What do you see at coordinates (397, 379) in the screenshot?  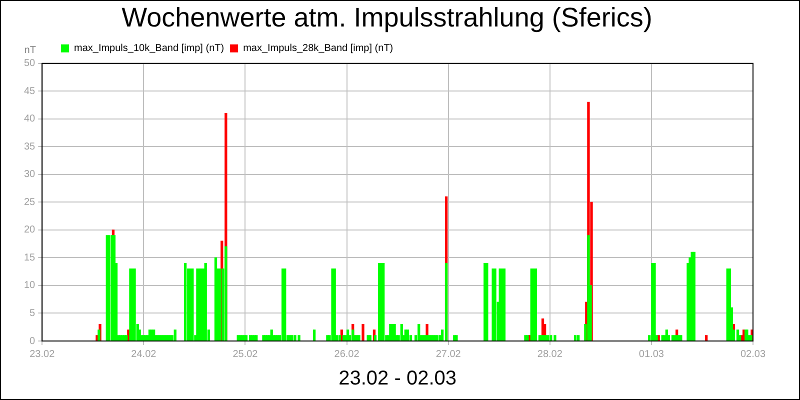 I see `x-axis-title: 23.02 - 02.03` at bounding box center [397, 379].